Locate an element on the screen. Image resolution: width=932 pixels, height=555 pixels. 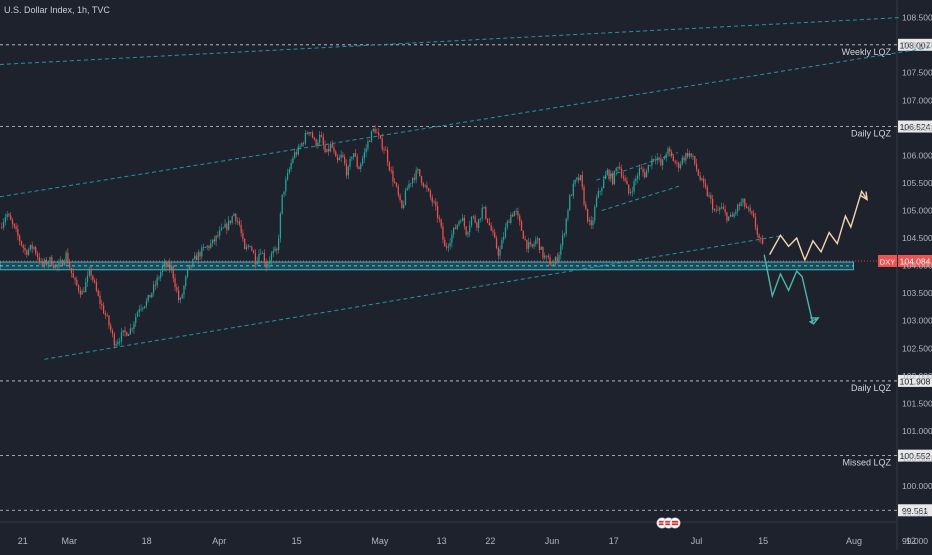
y-tick-label: 99.500 is located at coordinates (915, 514).